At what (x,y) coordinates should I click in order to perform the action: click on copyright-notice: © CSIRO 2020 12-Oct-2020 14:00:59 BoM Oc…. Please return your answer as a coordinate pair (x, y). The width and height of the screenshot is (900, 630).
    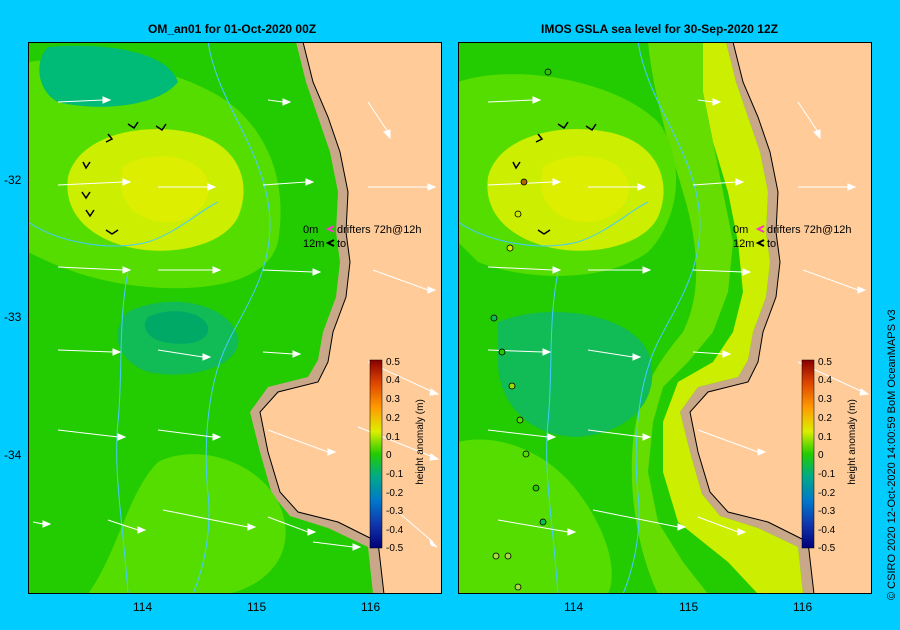
    Looking at the image, I should click on (892, 454).